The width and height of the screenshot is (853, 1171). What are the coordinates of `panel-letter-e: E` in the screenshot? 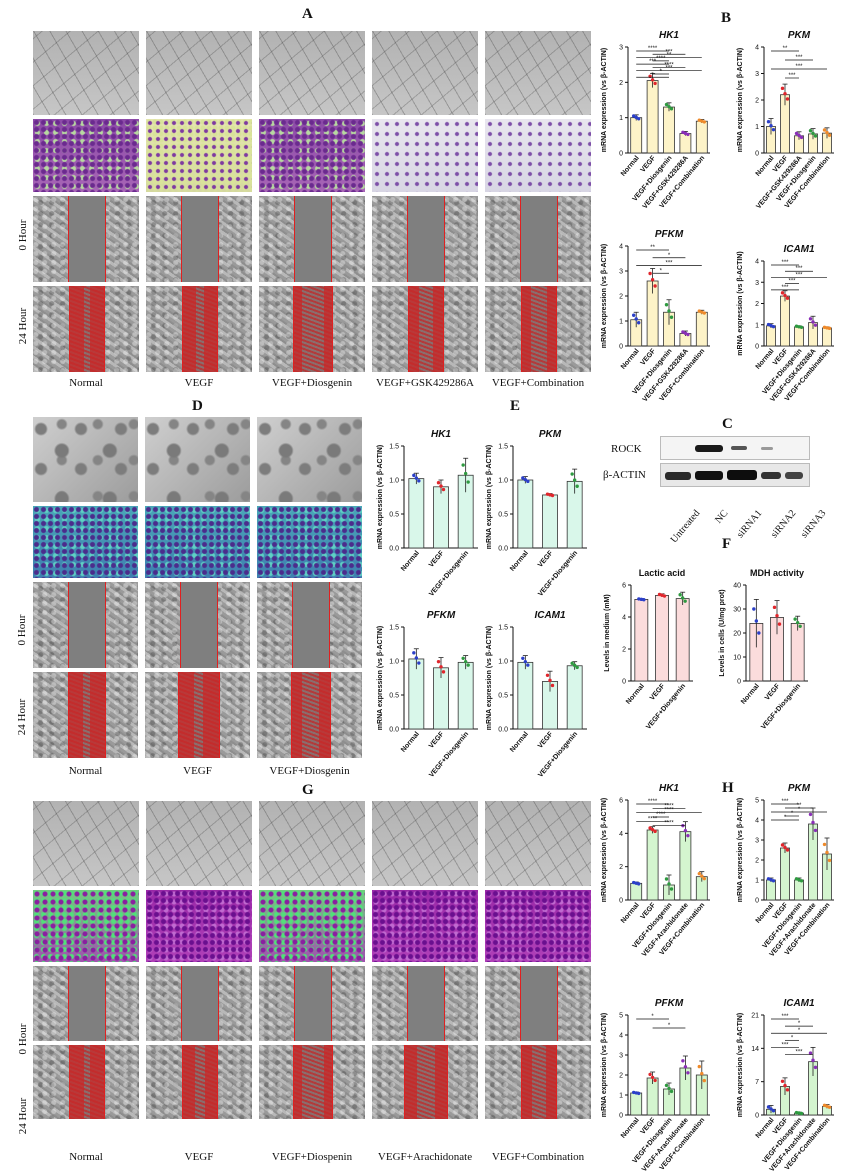 It's located at (515, 406).